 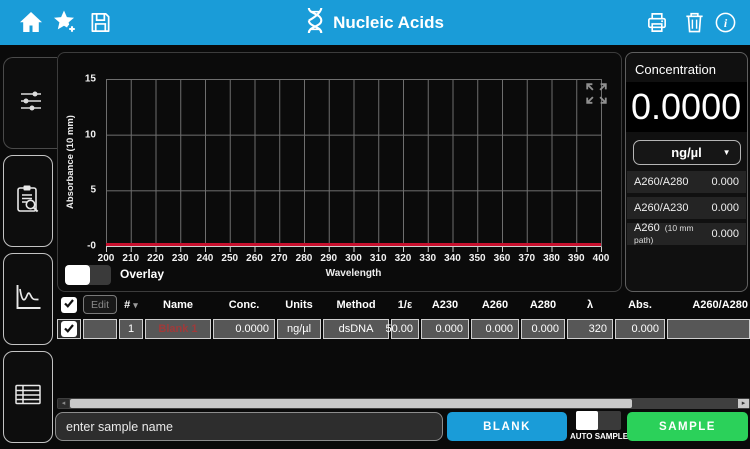 I want to click on title-group: Nucleic Acids, so click(x=375, y=22).